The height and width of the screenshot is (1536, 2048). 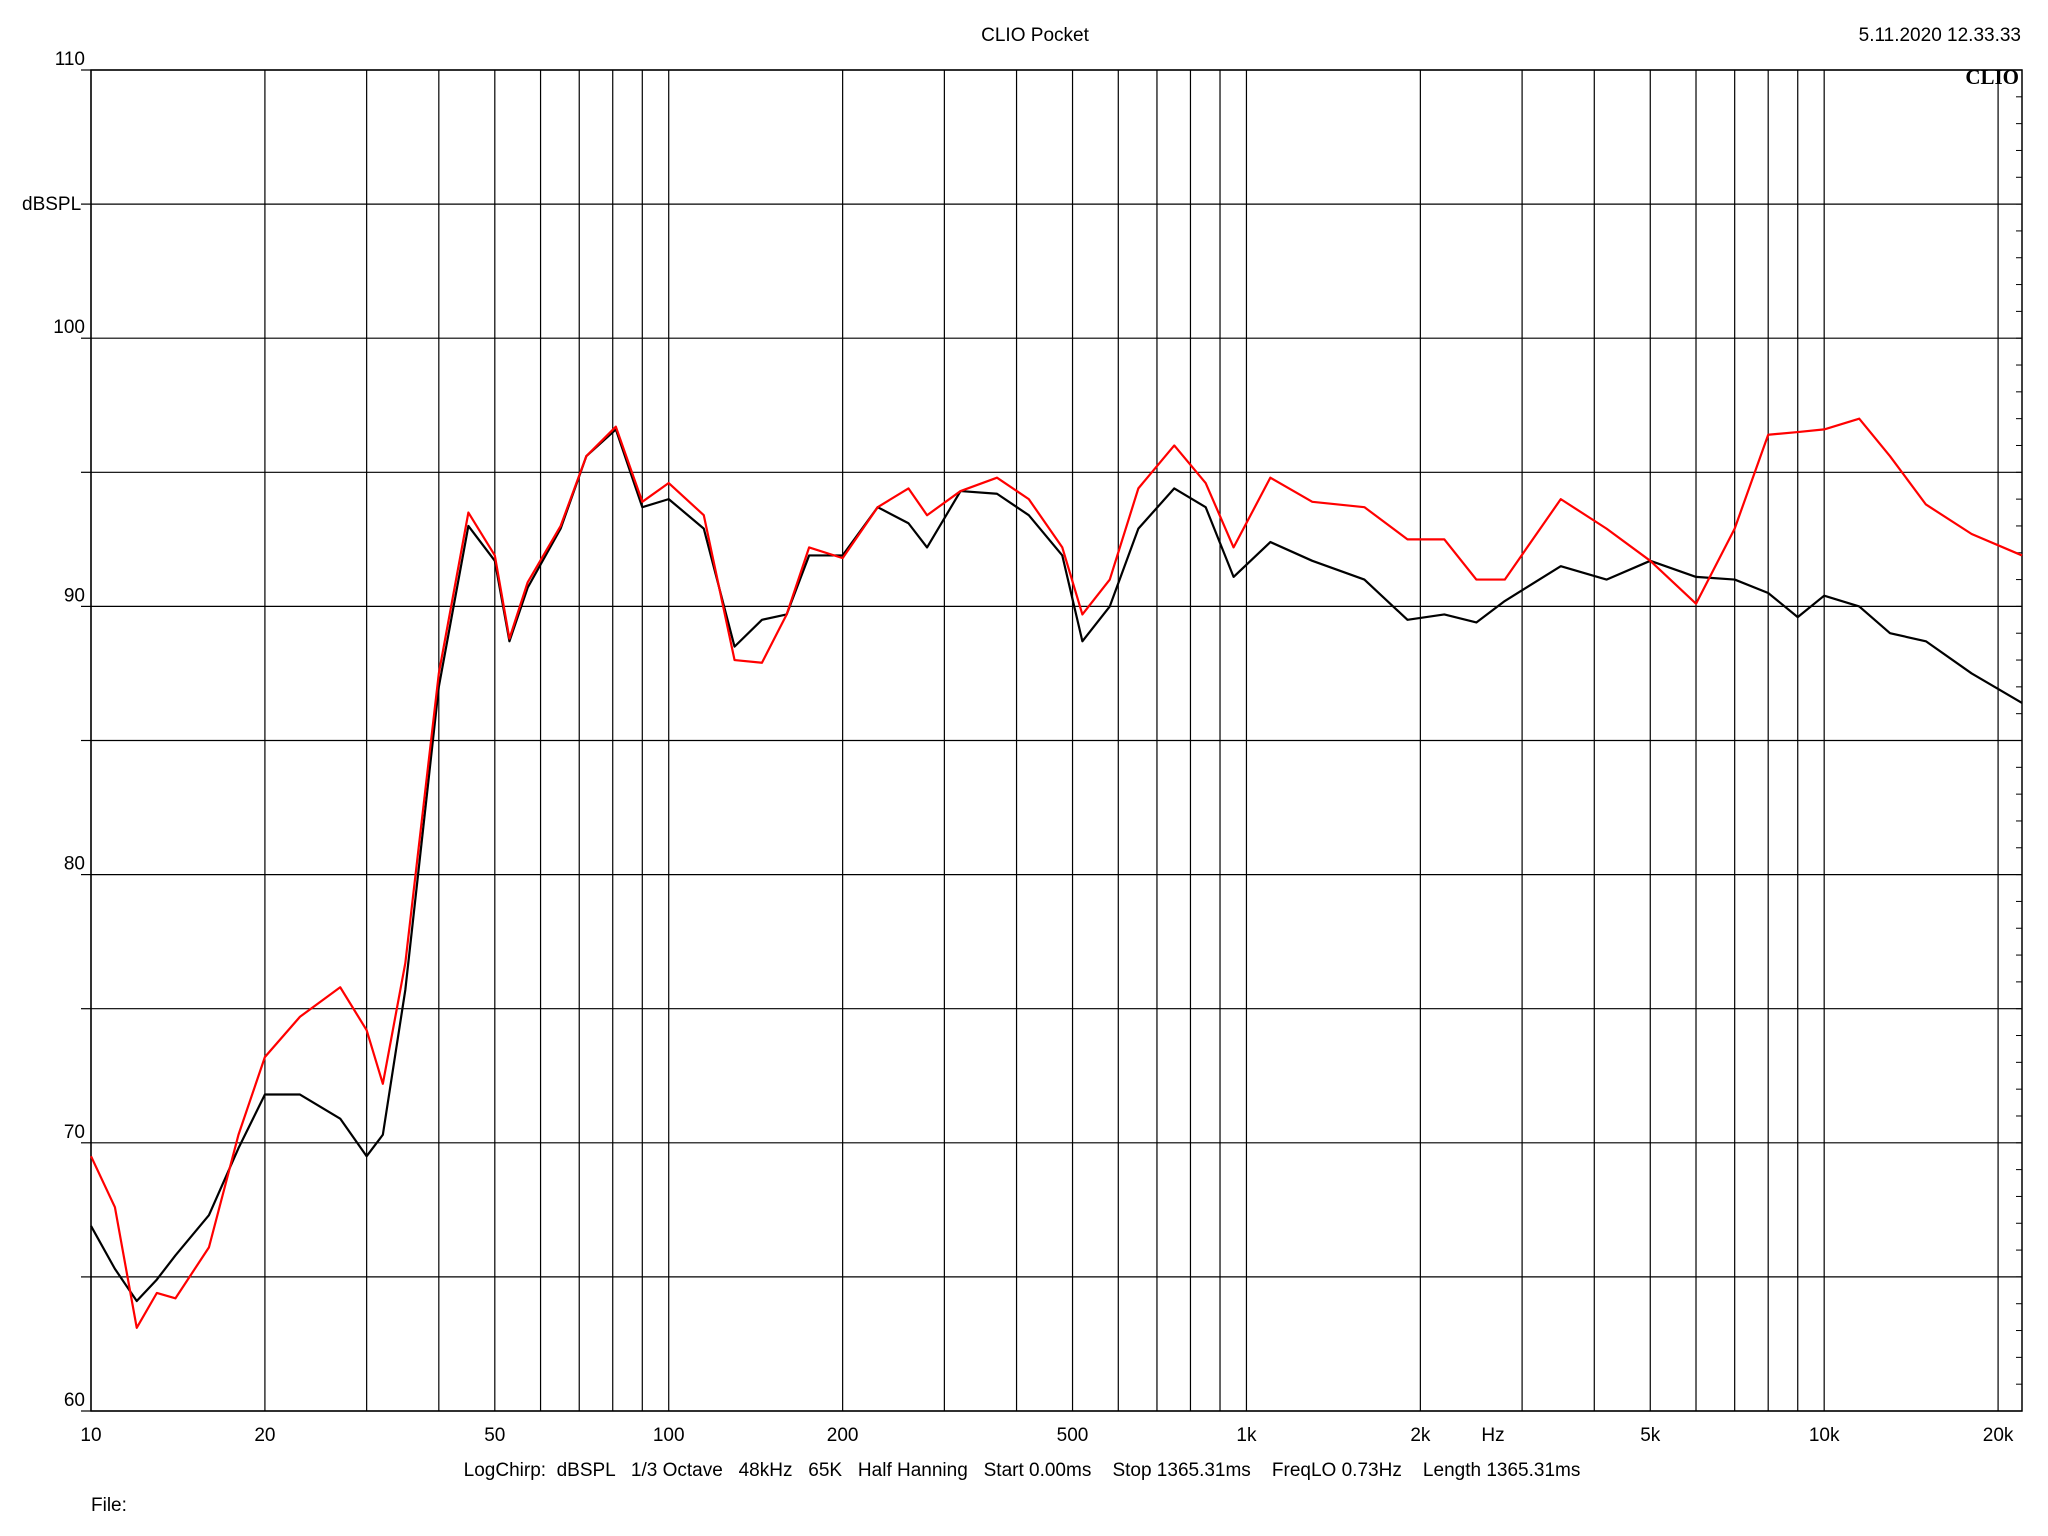 I want to click on y-axis-label: dBSPL, so click(x=51, y=204).